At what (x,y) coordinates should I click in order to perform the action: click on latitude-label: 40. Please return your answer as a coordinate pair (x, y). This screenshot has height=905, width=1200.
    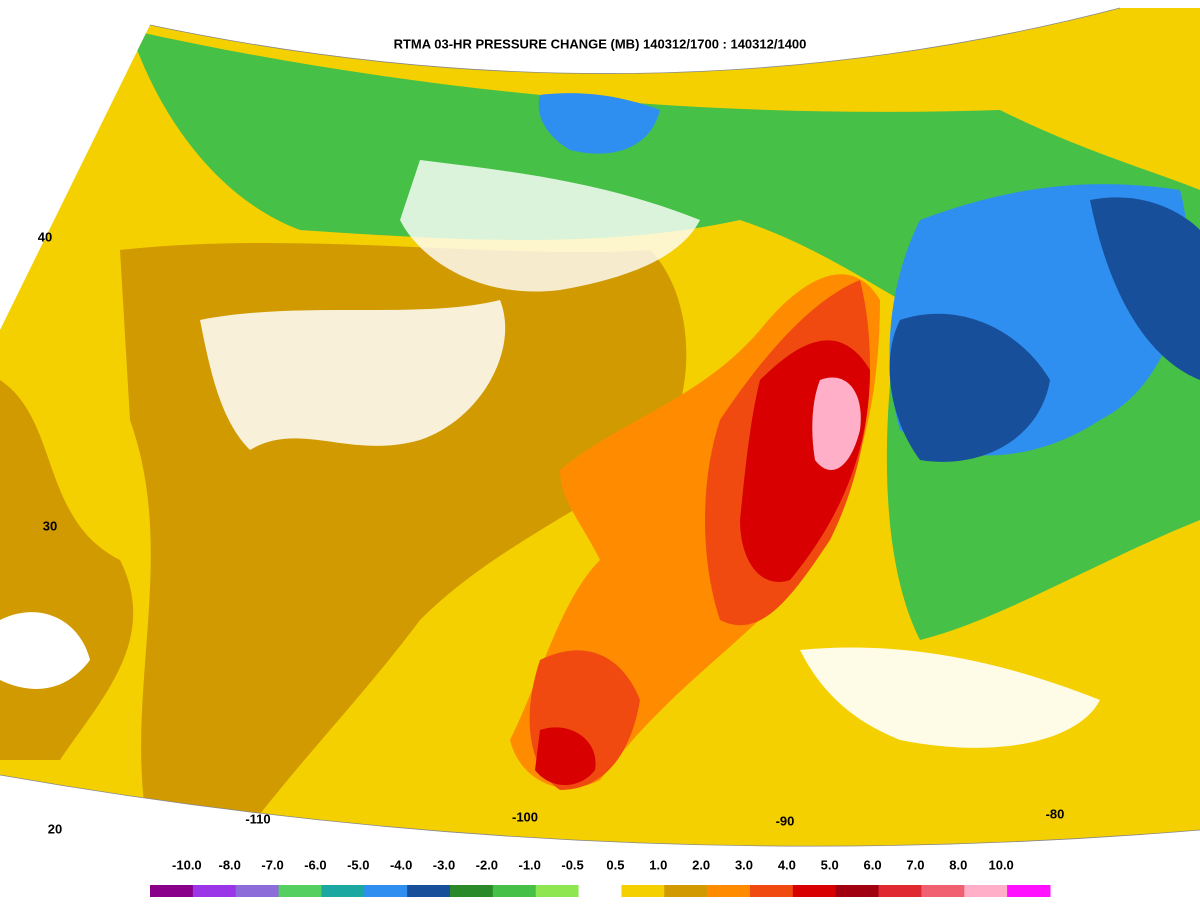
    Looking at the image, I should click on (45, 236).